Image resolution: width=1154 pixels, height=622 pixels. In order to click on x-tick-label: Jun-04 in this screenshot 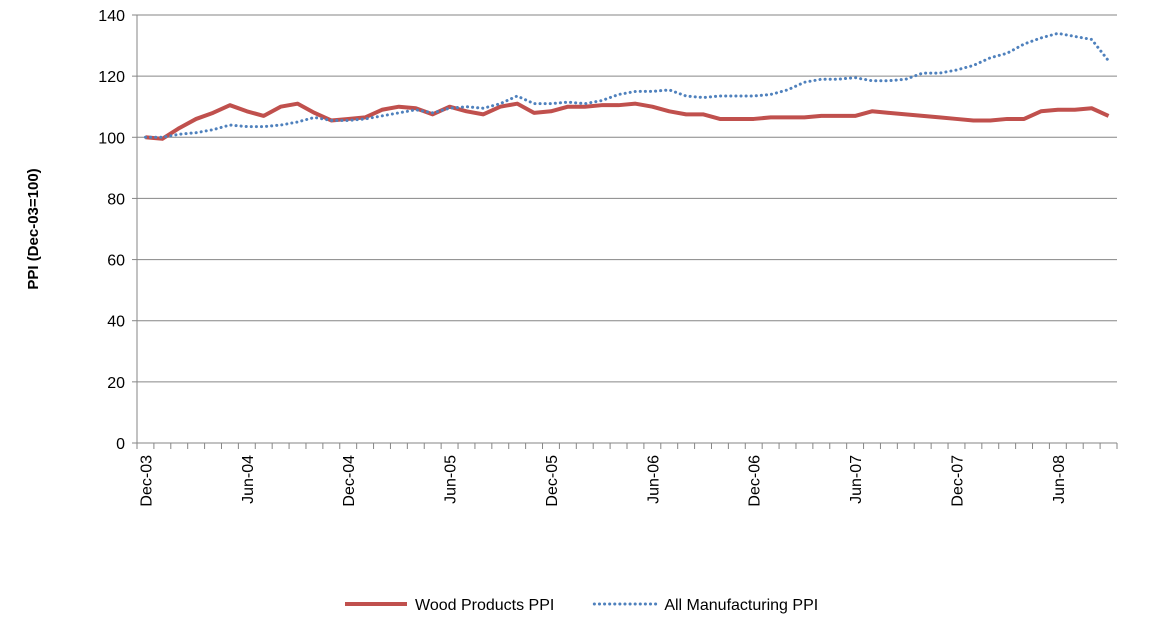, I will do `click(248, 479)`.